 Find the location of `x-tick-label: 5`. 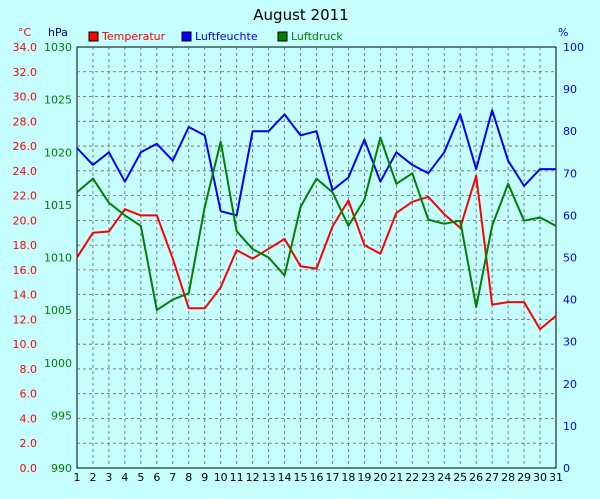

x-tick-label: 5 is located at coordinates (140, 477).